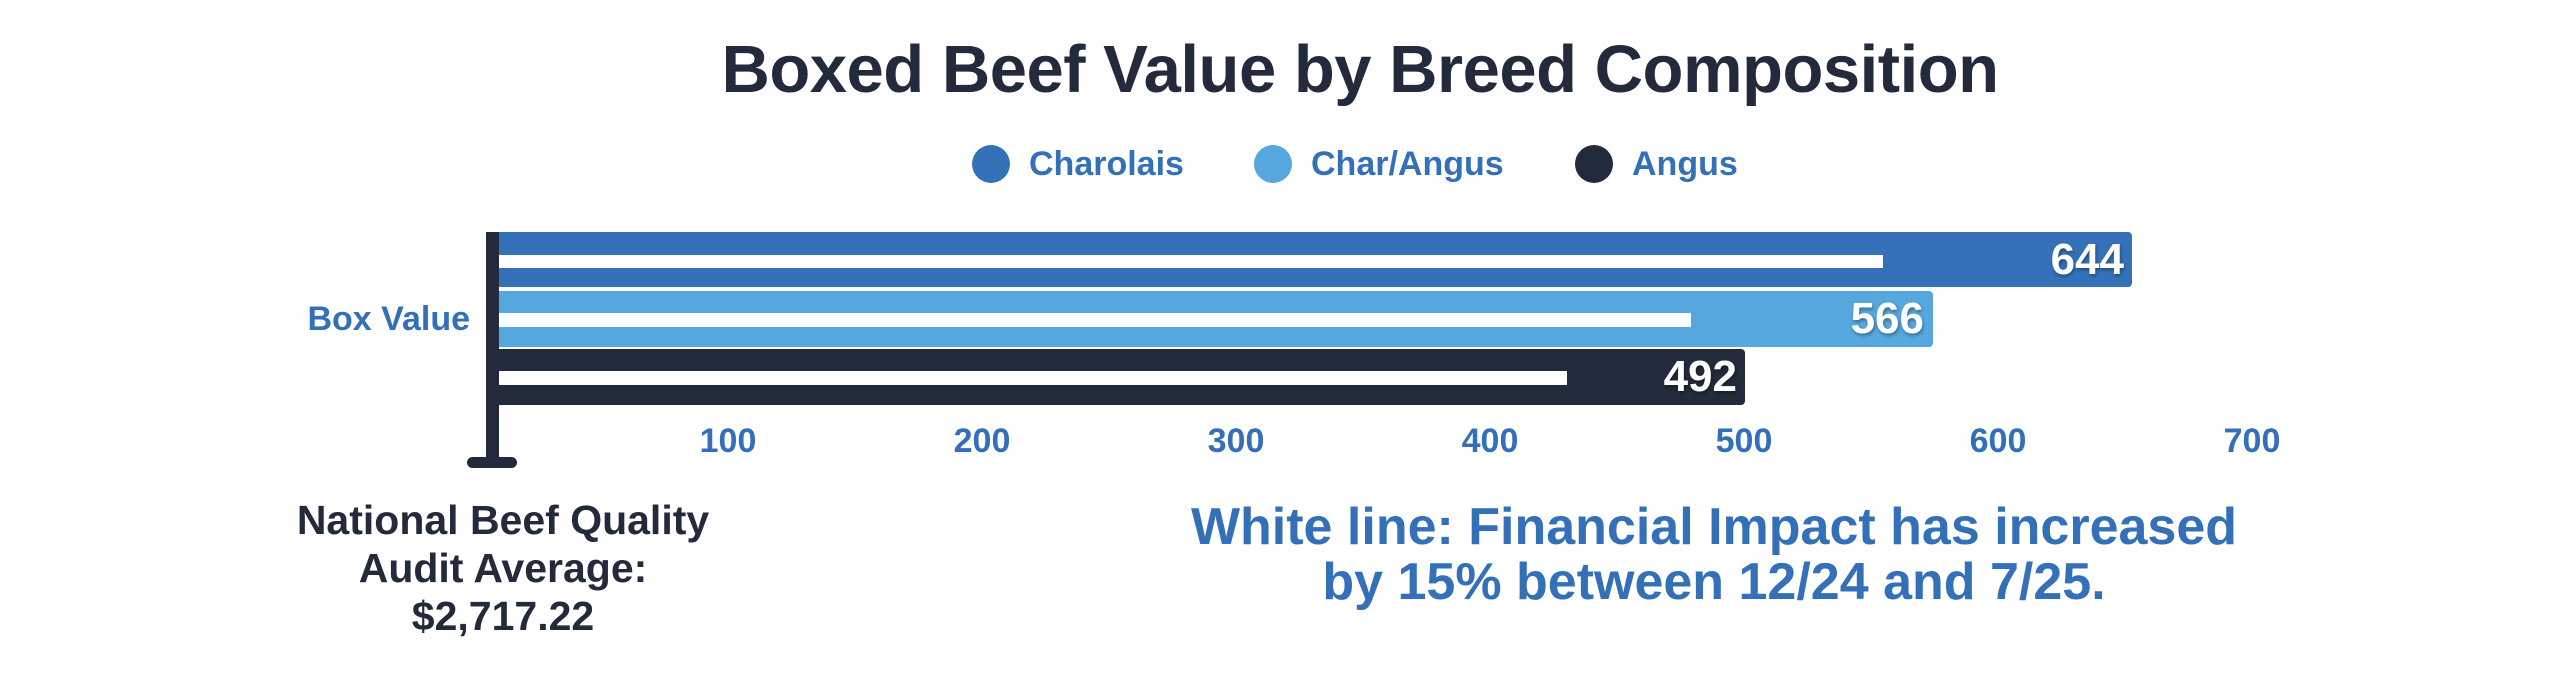 The height and width of the screenshot is (685, 2560). What do you see at coordinates (1236, 441) in the screenshot?
I see `x-tick-label: 300` at bounding box center [1236, 441].